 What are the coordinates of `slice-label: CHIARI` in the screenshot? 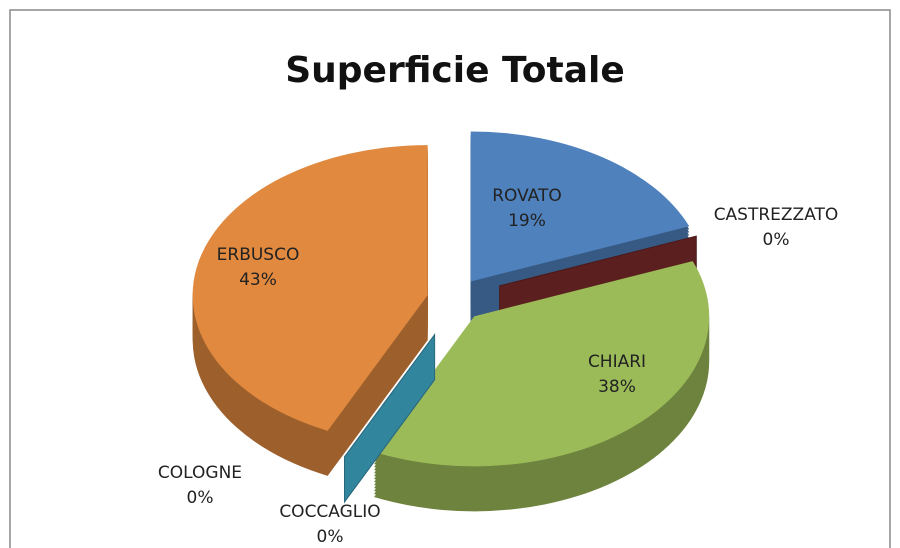 It's located at (617, 362).